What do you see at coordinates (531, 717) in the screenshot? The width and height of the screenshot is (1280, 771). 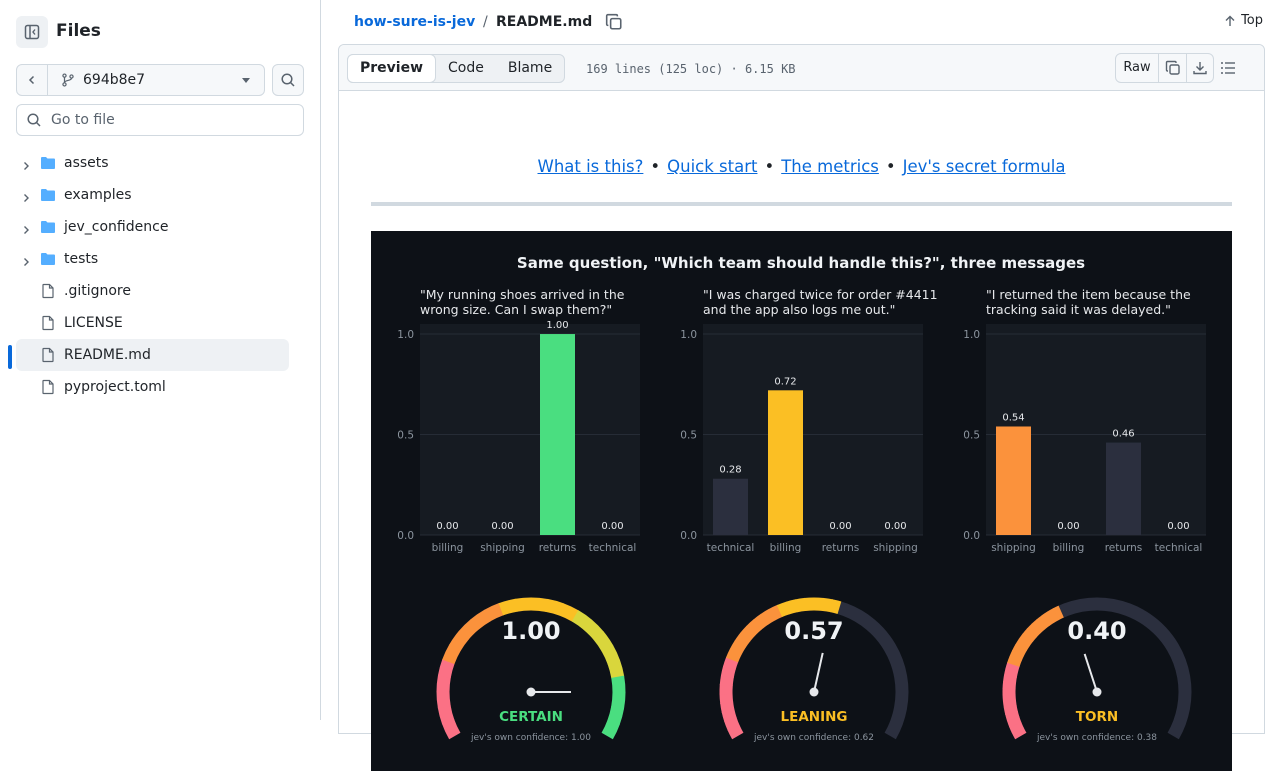 I see `gauge-verdict: CERTAIN` at bounding box center [531, 717].